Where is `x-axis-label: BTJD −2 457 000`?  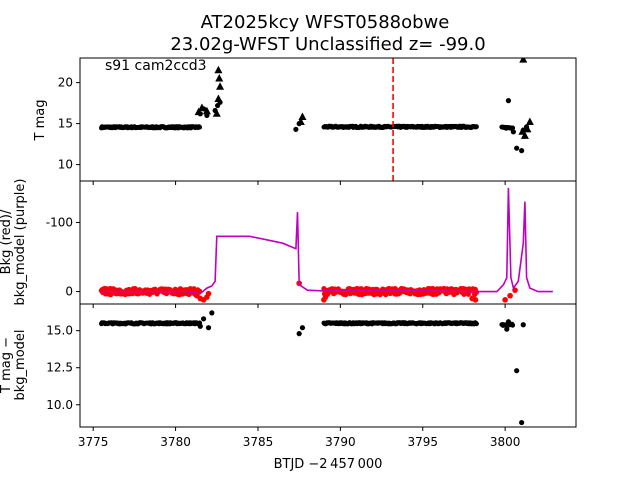 x-axis-label: BTJD −2 457 000 is located at coordinates (328, 464).